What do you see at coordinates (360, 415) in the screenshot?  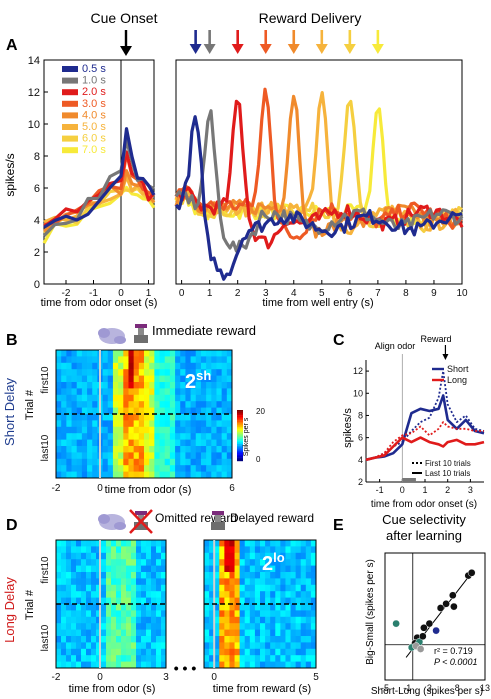 I see `y-tick-label: 8` at bounding box center [360, 415].